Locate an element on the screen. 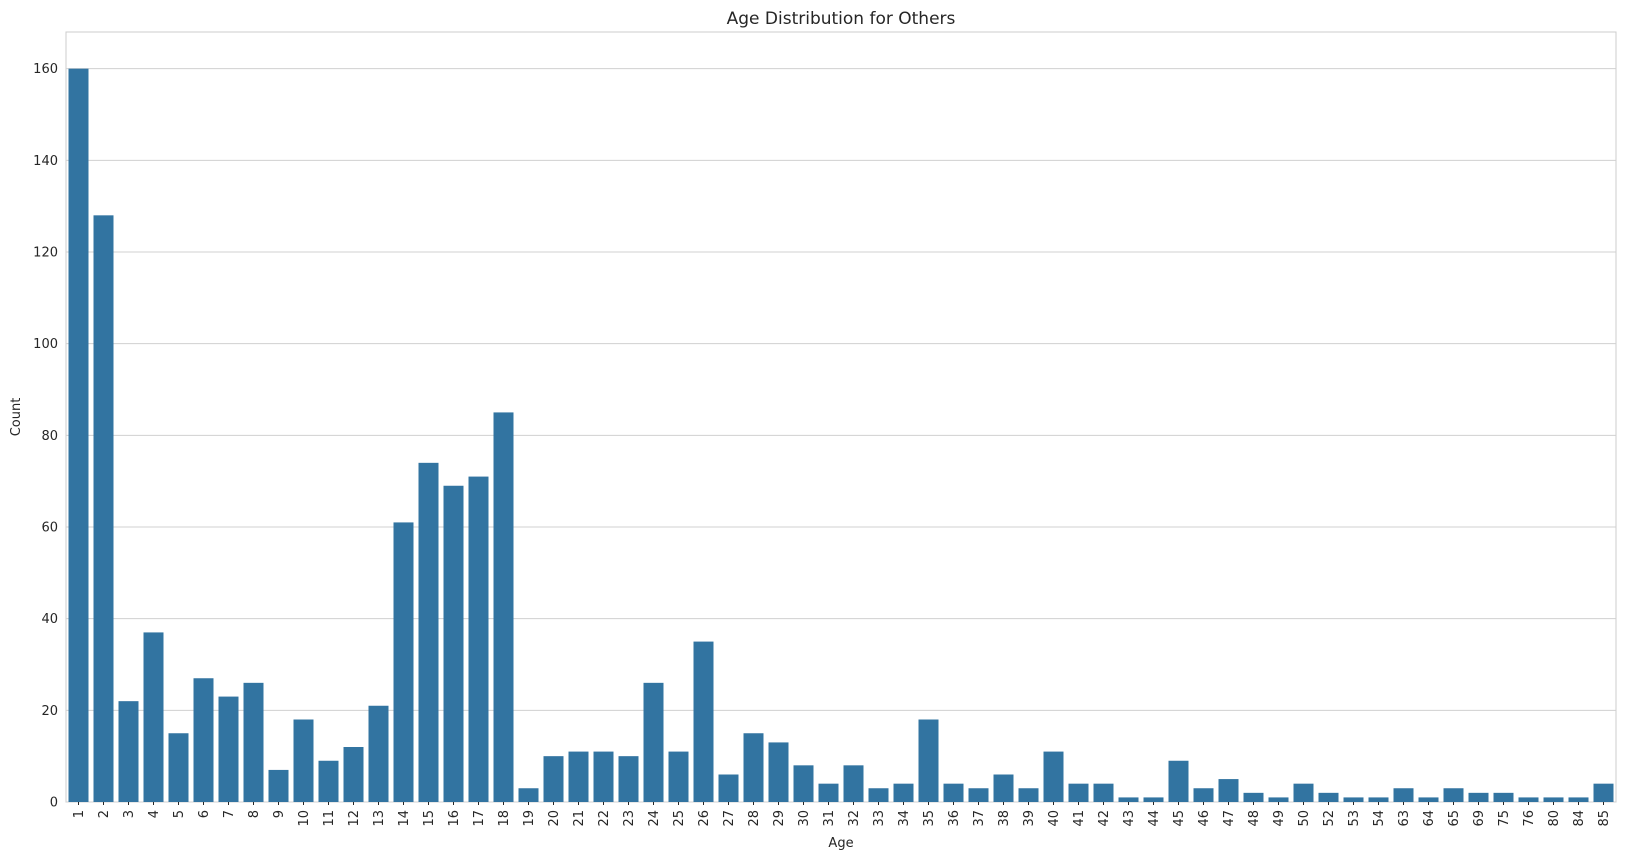 Image resolution: width=1625 pixels, height=859 pixels. x-tick-label: 4 is located at coordinates (154, 814).